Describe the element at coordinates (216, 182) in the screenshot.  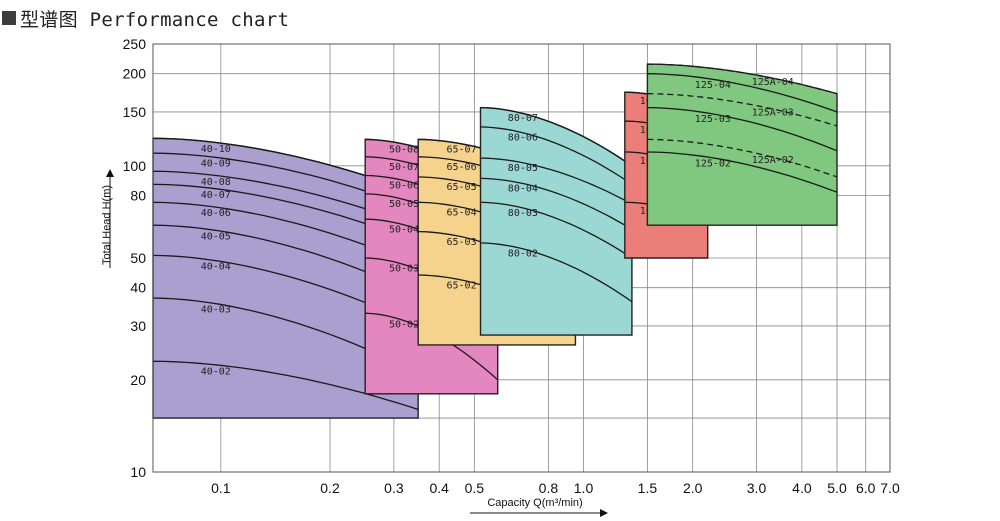
I see `curve-label: 40-08` at that location.